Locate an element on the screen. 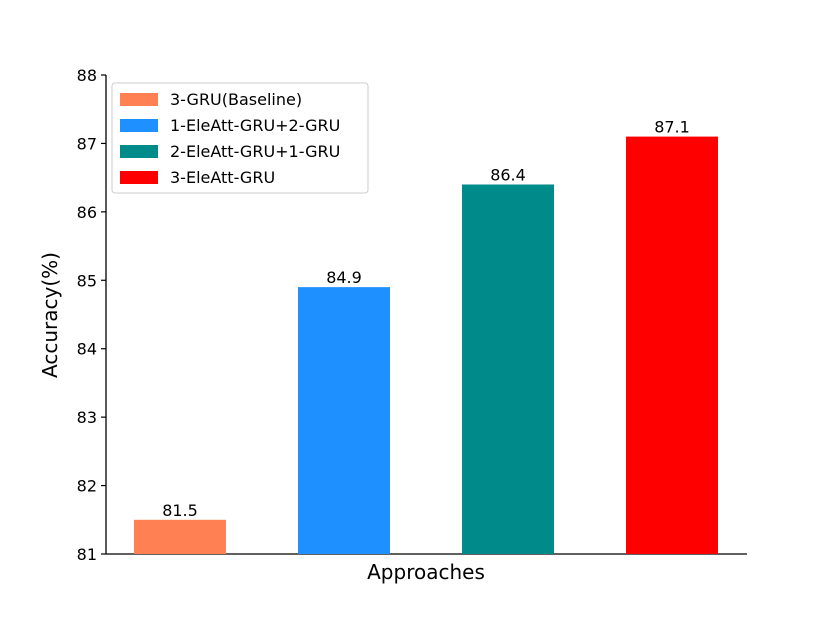 This screenshot has width=830, height=623. y-tick-label: 87 is located at coordinates (87, 143).